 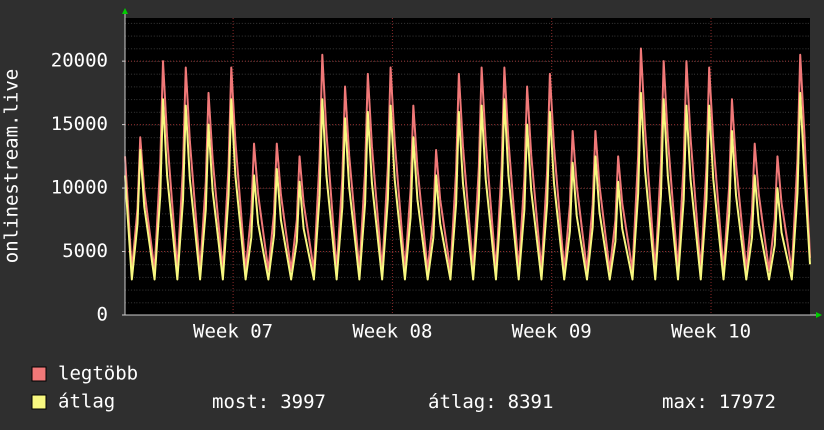 What do you see at coordinates (79, 124) in the screenshot?
I see `y-tick-label: 15000` at bounding box center [79, 124].